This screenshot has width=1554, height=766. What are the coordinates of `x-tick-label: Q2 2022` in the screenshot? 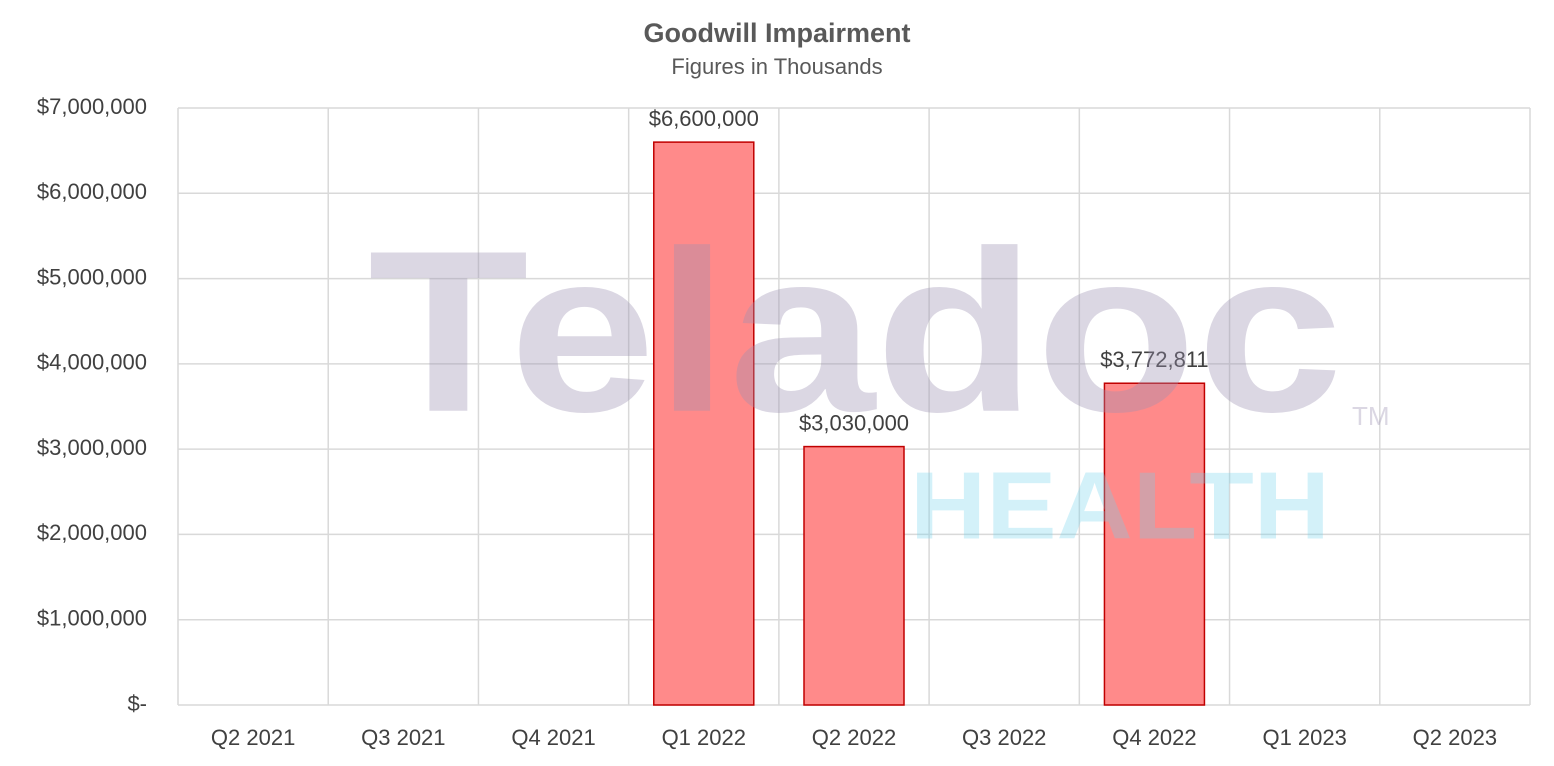 It's located at (854, 737).